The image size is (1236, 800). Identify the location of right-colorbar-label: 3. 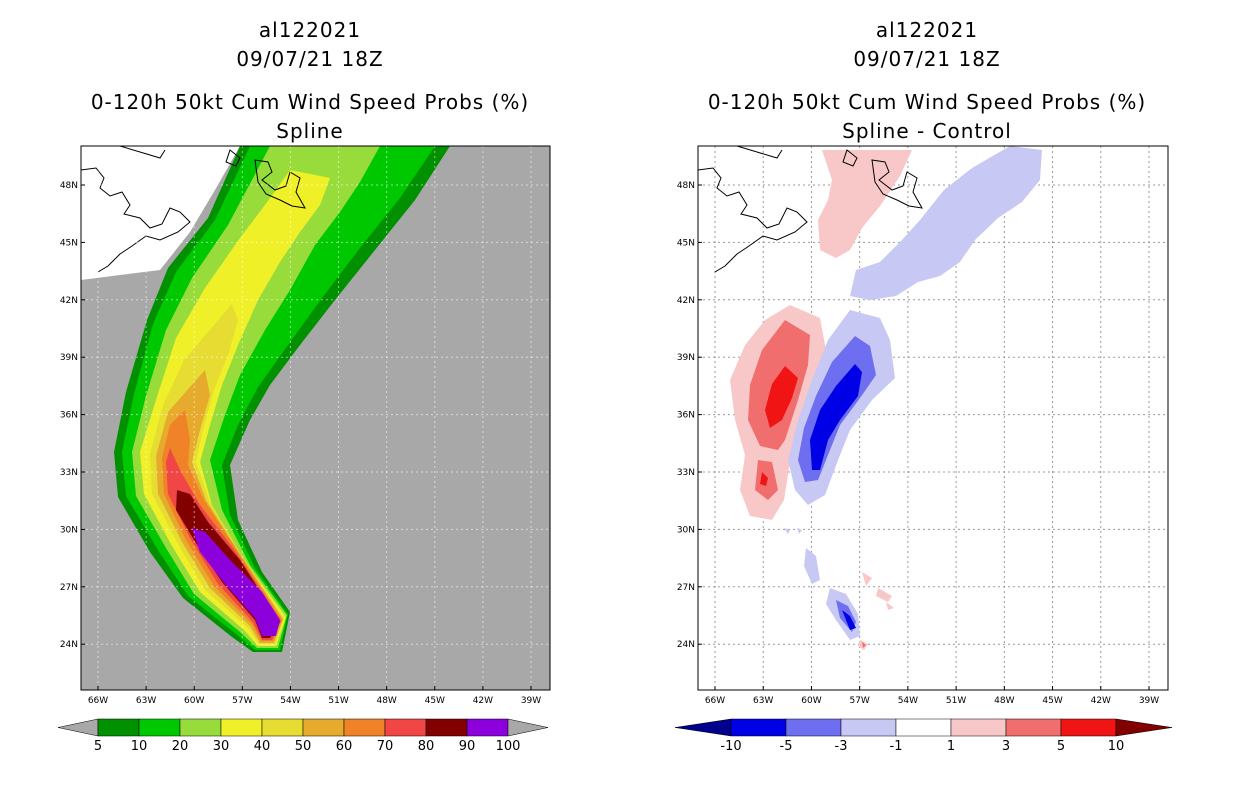
(1006, 746).